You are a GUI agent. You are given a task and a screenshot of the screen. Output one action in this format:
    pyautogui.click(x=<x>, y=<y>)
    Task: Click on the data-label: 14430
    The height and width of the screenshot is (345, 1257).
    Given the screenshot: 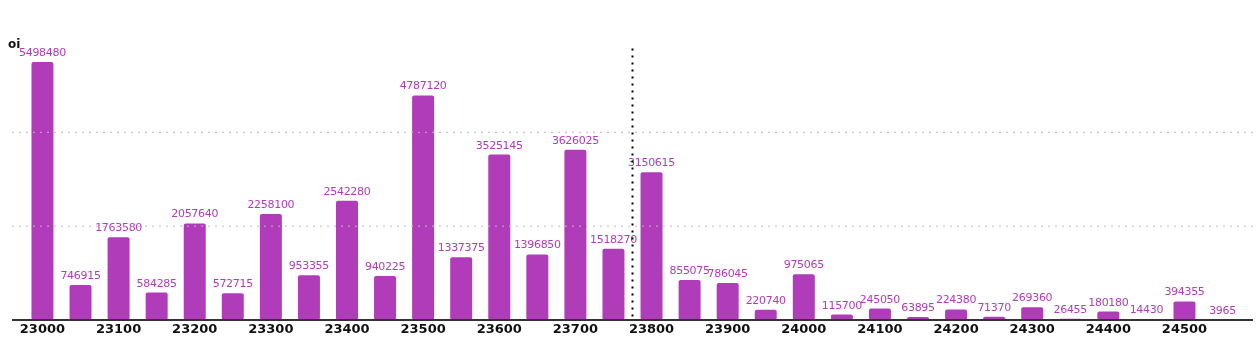 What is the action you would take?
    pyautogui.click(x=1146, y=310)
    